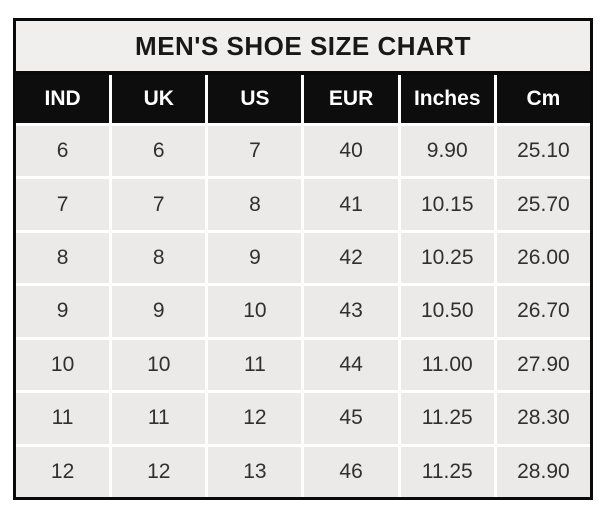 This screenshot has height=521, width=605. What do you see at coordinates (543, 418) in the screenshot?
I see `table-cell: 28.30` at bounding box center [543, 418].